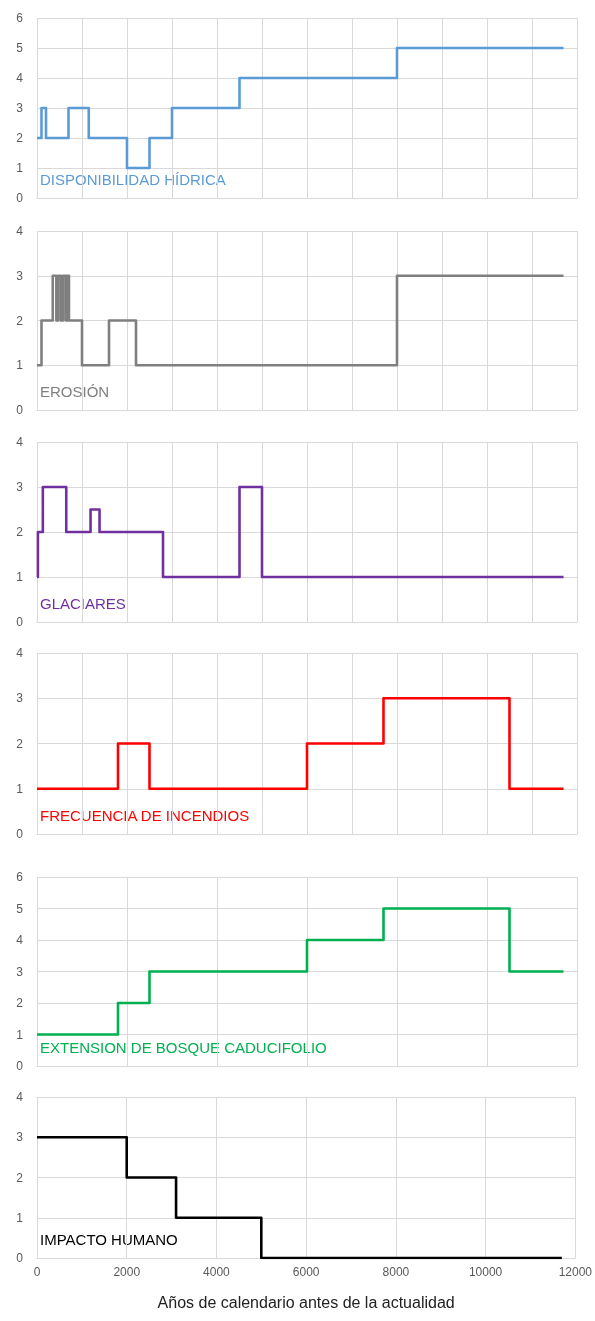  Describe the element at coordinates (217, 1272) in the screenshot. I see `x-tick-label: 4000` at that location.